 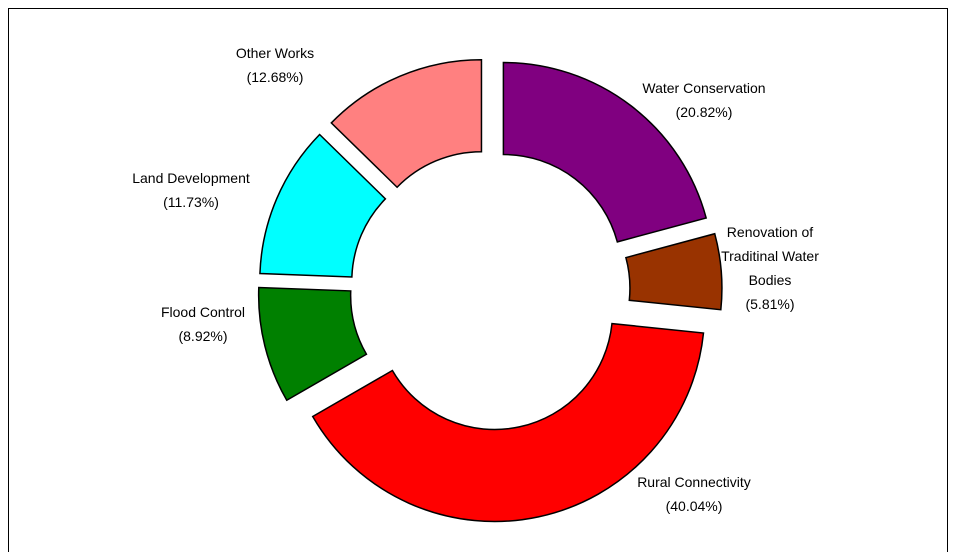 What do you see at coordinates (203, 336) in the screenshot?
I see `slice-value: (8.92%)` at bounding box center [203, 336].